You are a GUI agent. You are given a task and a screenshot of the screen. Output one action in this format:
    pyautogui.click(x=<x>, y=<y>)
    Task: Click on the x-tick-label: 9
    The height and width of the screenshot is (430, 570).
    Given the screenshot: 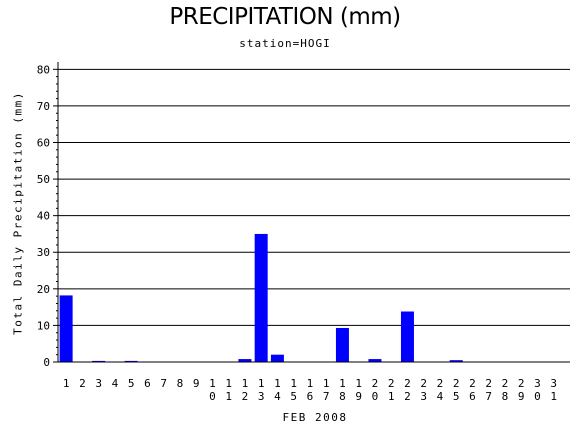 What is the action you would take?
    pyautogui.click(x=196, y=383)
    